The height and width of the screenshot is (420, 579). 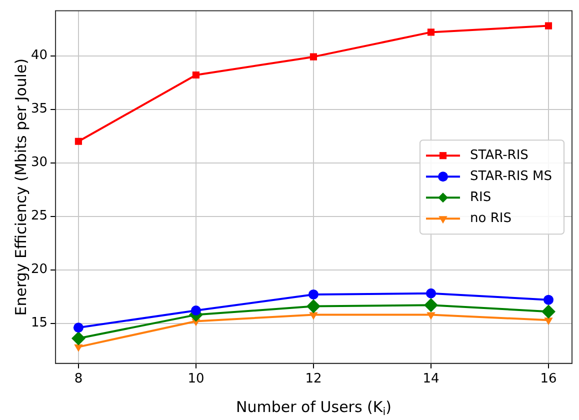 I want to click on y-tick-label: 30, so click(x=39, y=162).